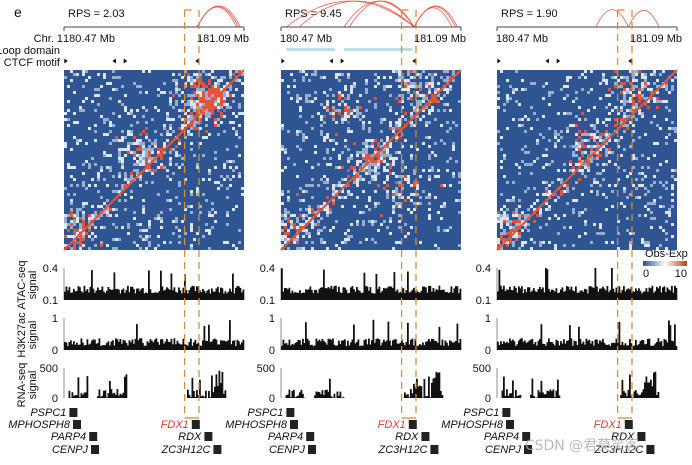  What do you see at coordinates (628, 424) in the screenshot?
I see `gene-body` at bounding box center [628, 424].